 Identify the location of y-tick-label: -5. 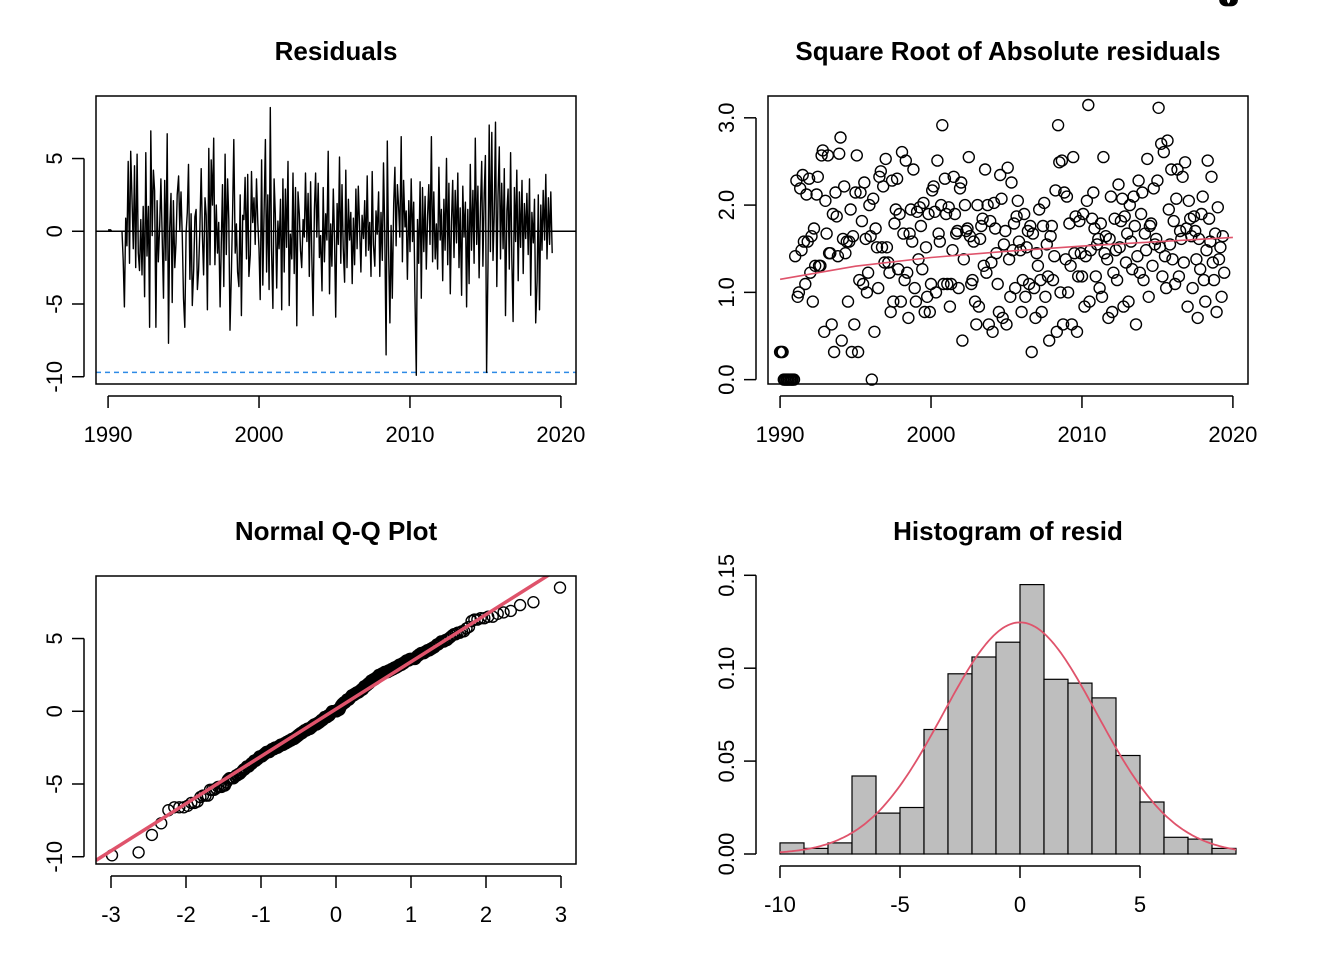
(54, 784).